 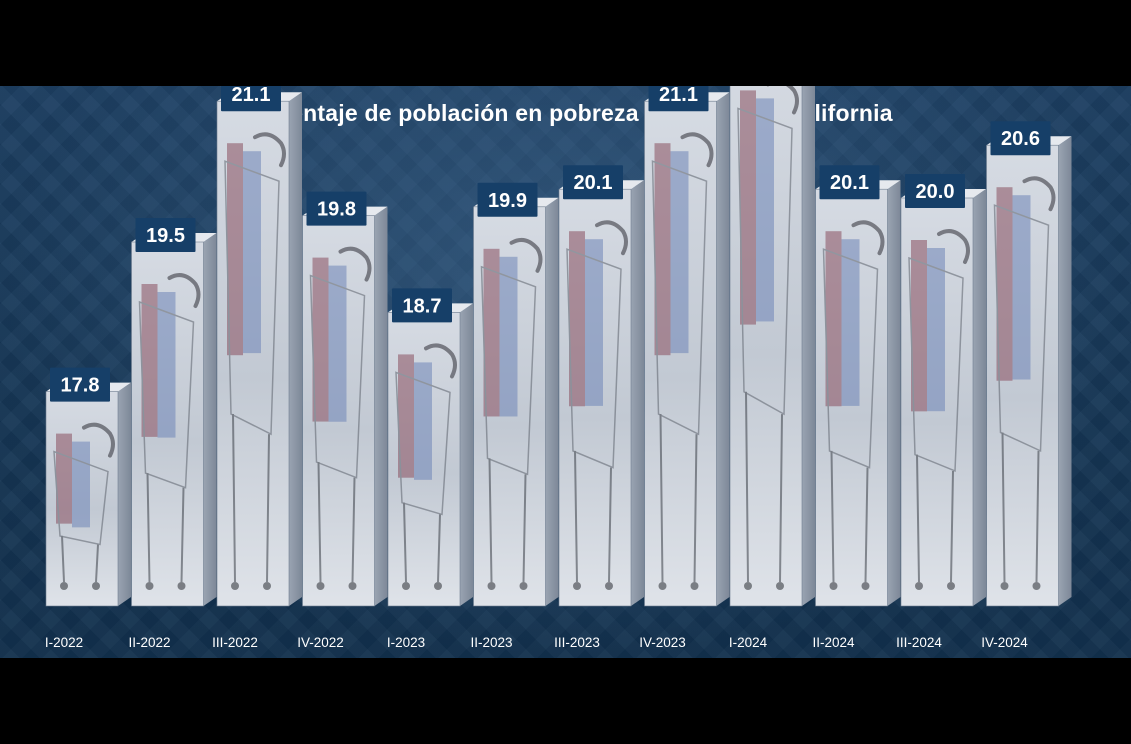 I want to click on bar-IV-2023, so click(x=687, y=349).